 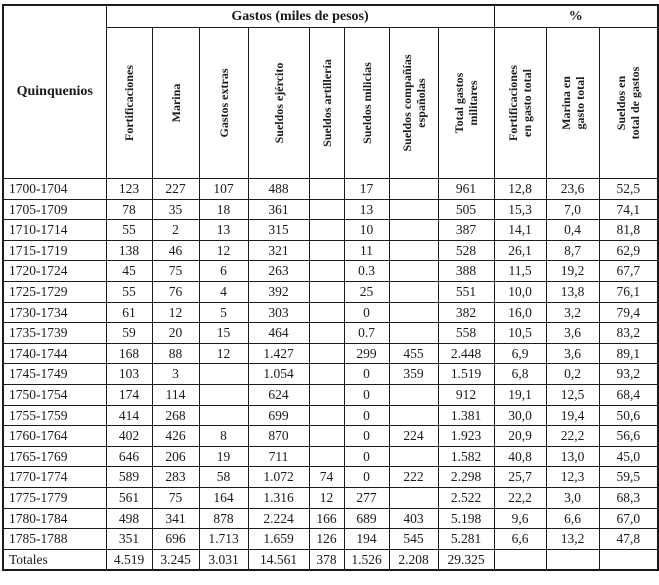 I want to click on cell: 12,5, so click(x=572, y=394).